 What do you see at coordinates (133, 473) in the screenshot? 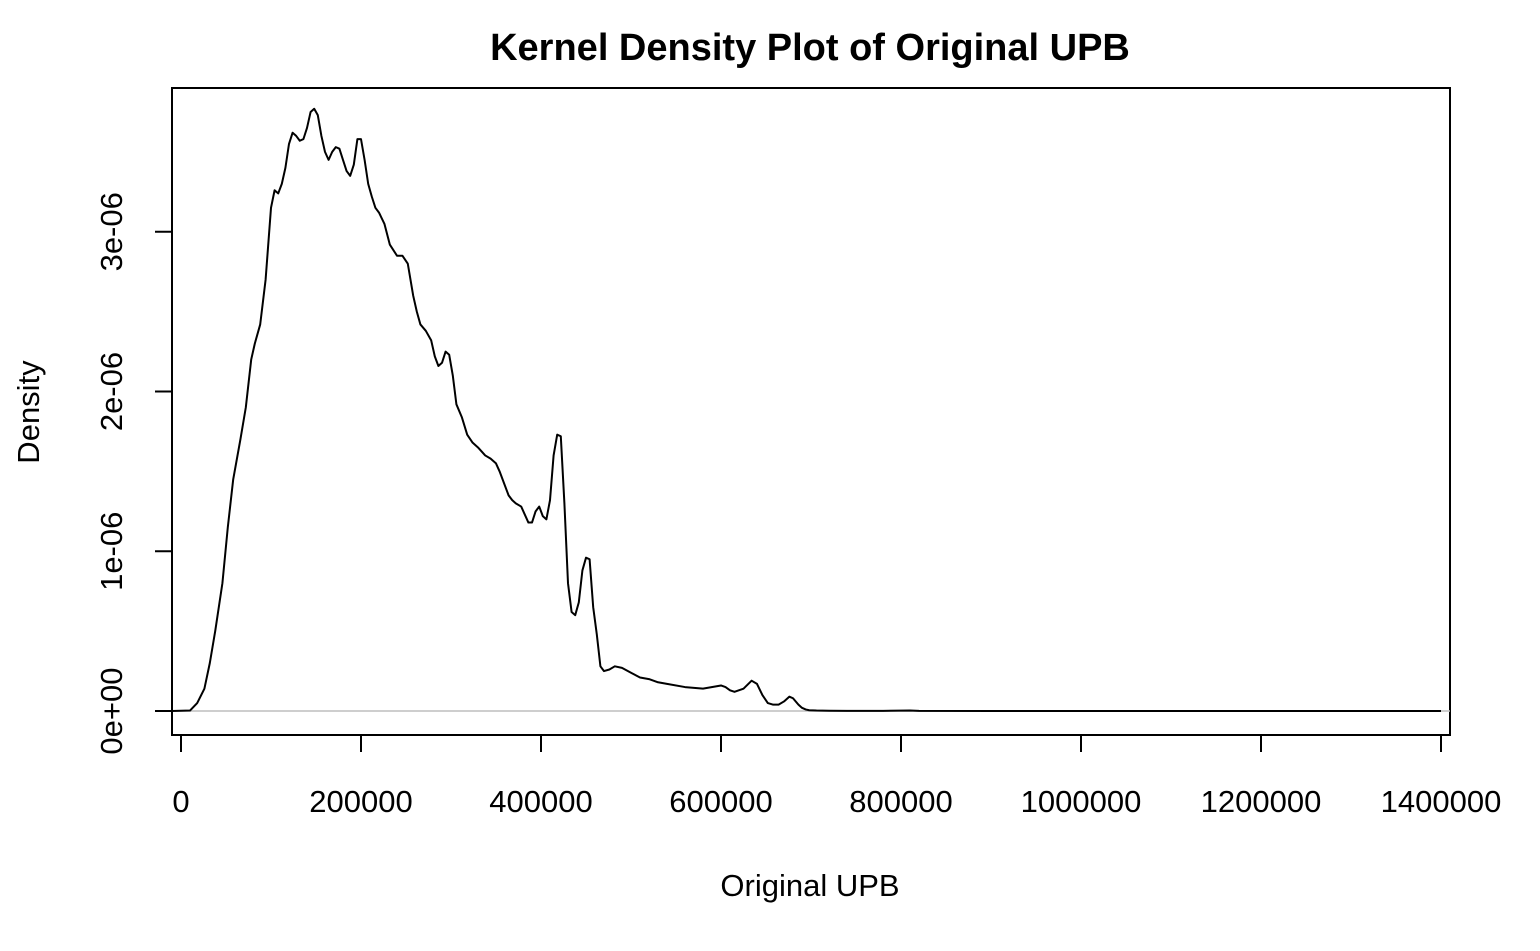
I see `y-axis: 0e+00 1e-06 2e-06 3e-06` at bounding box center [133, 473].